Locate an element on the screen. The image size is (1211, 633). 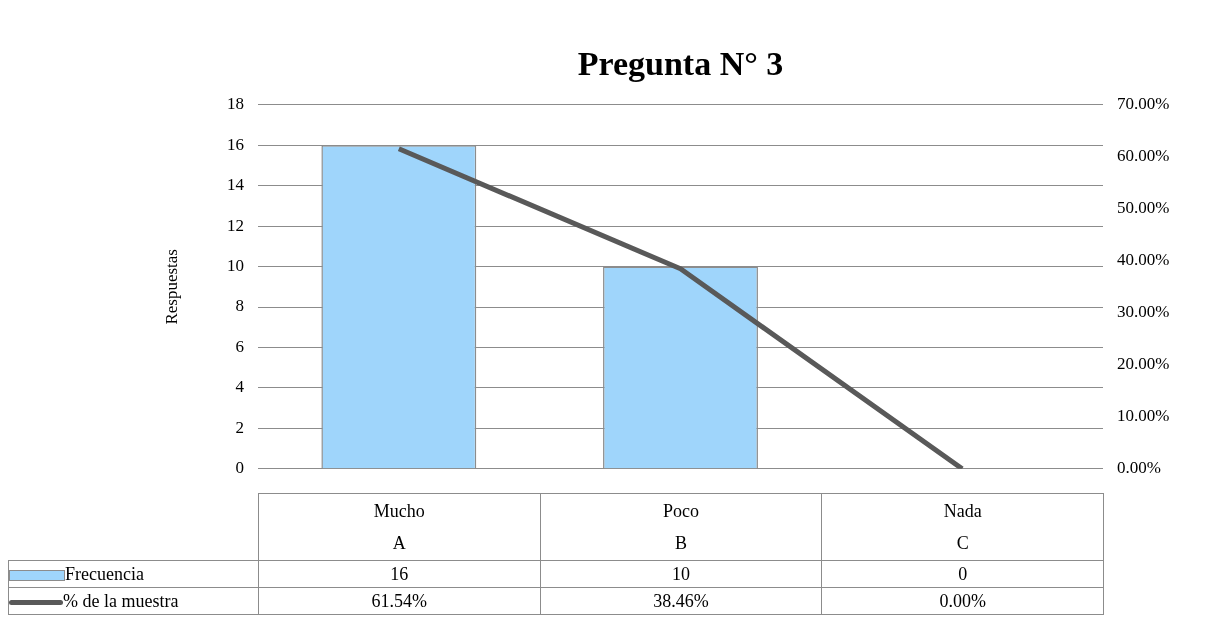
x-tick-label: Mucho A is located at coordinates (399, 527).